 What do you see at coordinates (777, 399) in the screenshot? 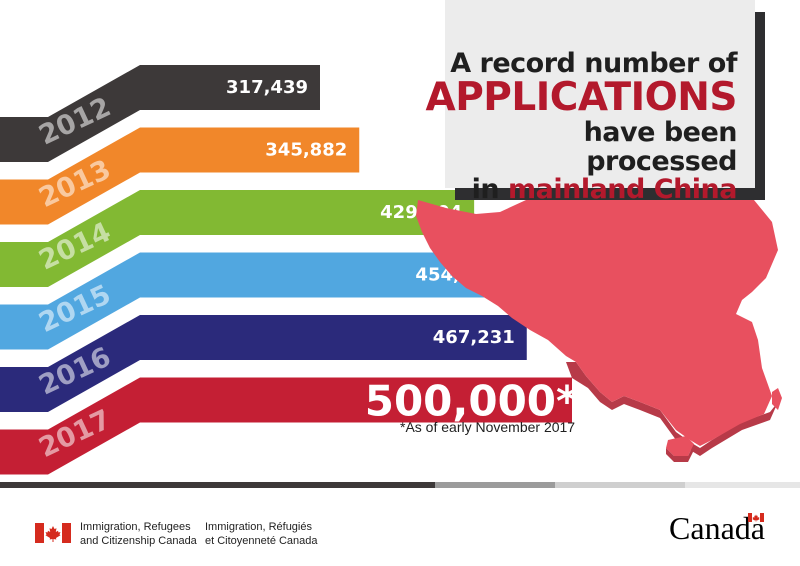
I see `taiwan-island` at bounding box center [777, 399].